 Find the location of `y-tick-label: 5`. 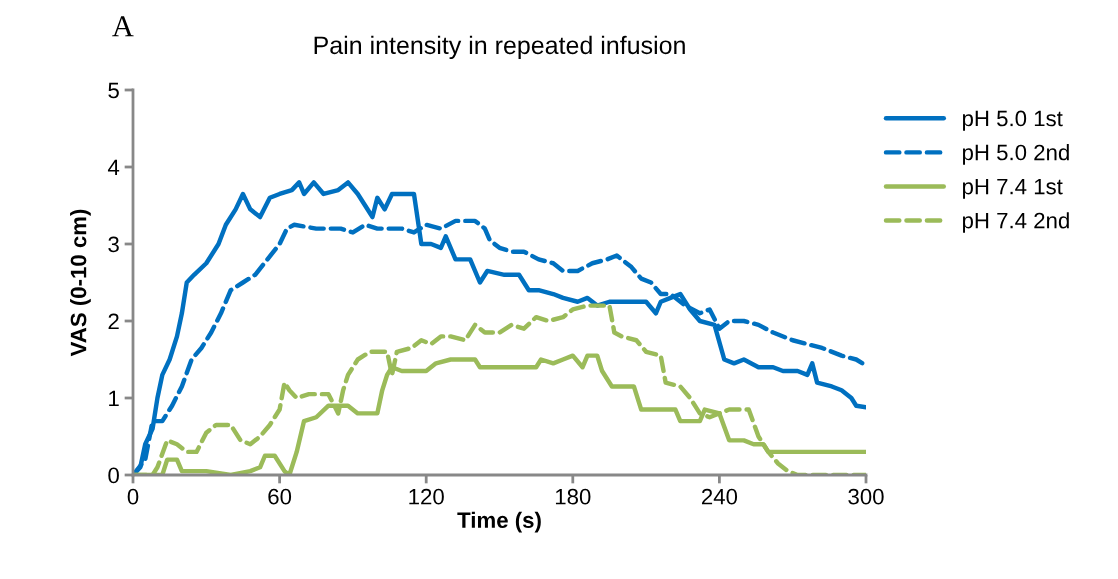

y-tick-label: 5 is located at coordinates (113, 90).